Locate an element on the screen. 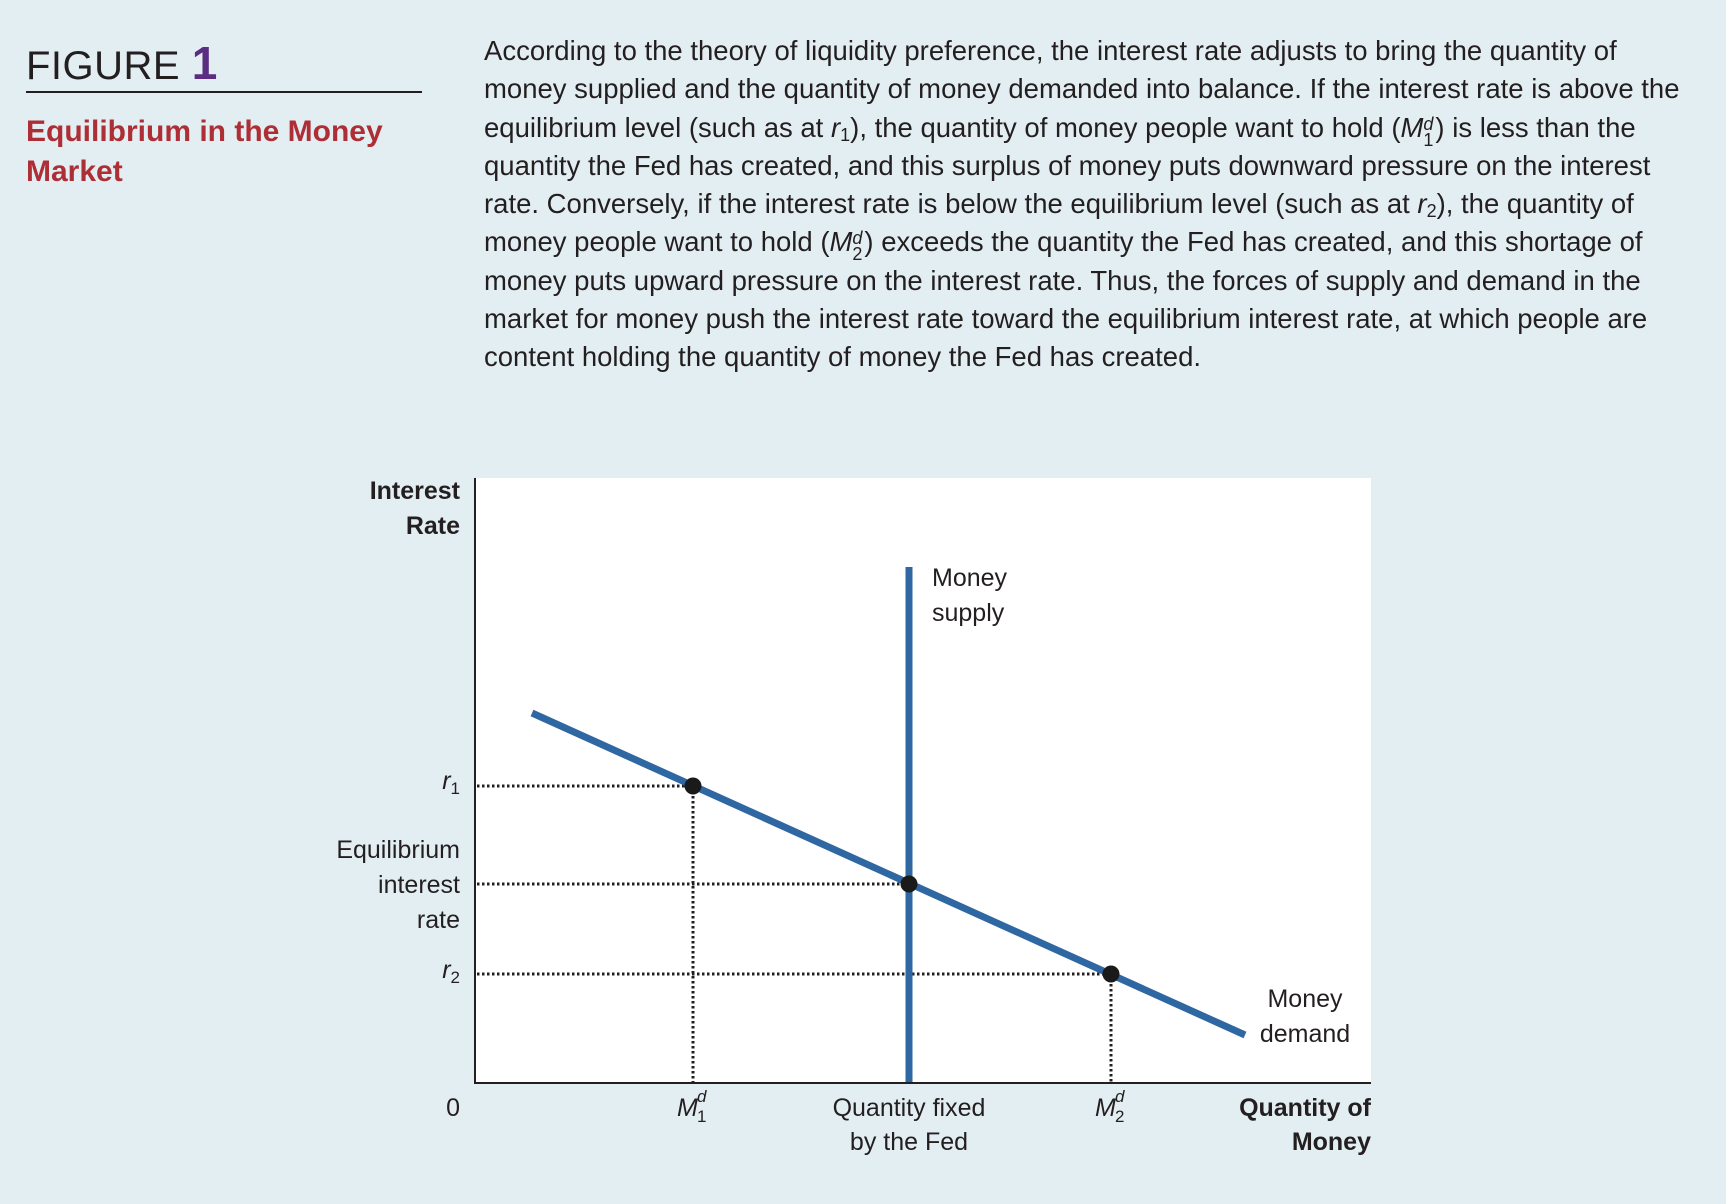 This screenshot has width=1726, height=1204. r2-tick-label: r2 is located at coordinates (451, 971).